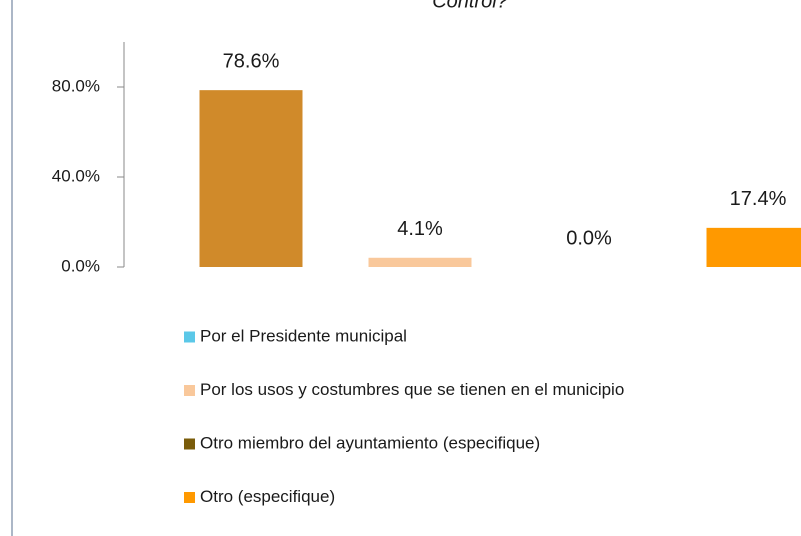 The height and width of the screenshot is (536, 801). Describe the element at coordinates (420, 229) in the screenshot. I see `value-label: 4.1%` at that location.